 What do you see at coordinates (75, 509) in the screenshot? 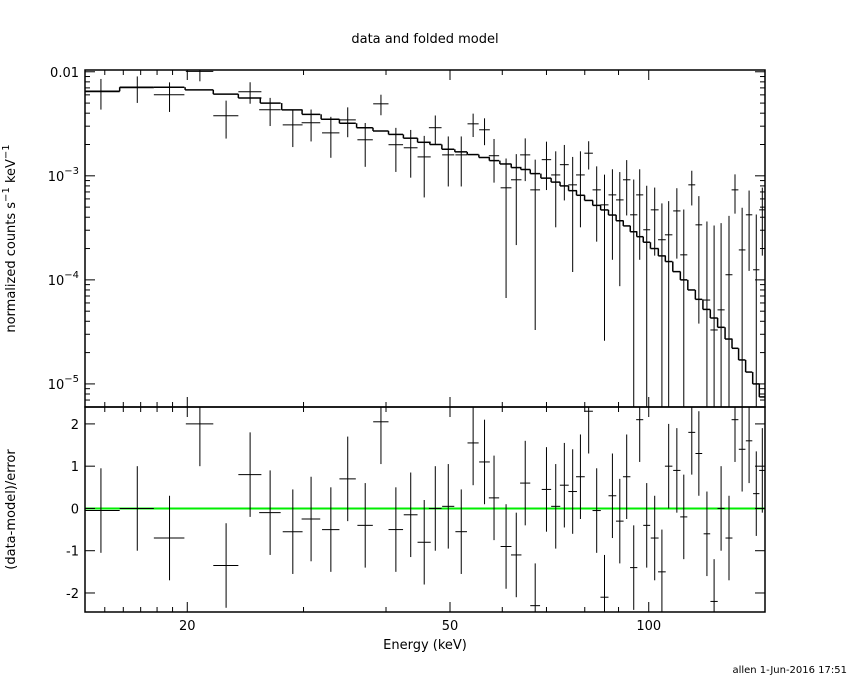
I see `y-tick-label: 0` at bounding box center [75, 509].